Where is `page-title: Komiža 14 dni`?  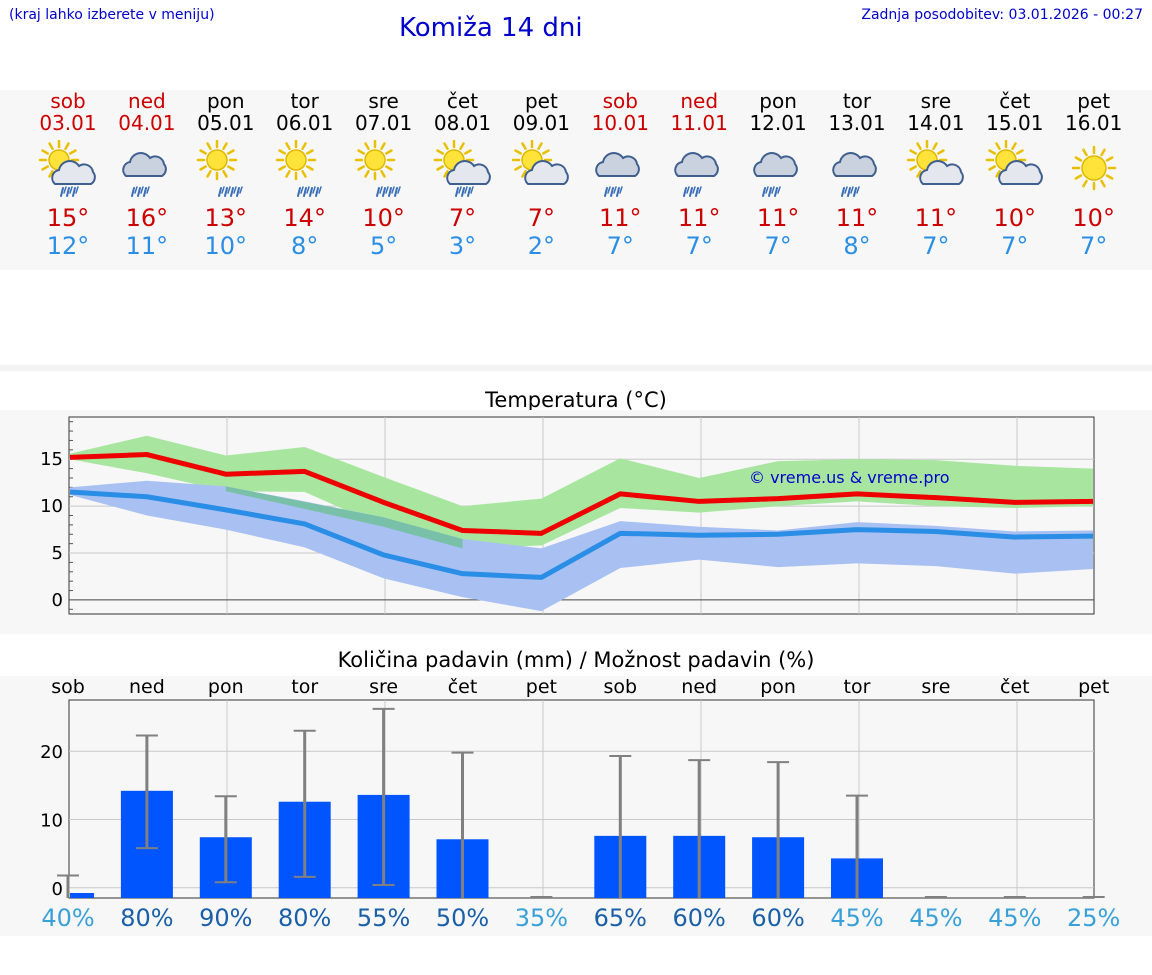 page-title: Komiža 14 dni is located at coordinates (491, 28).